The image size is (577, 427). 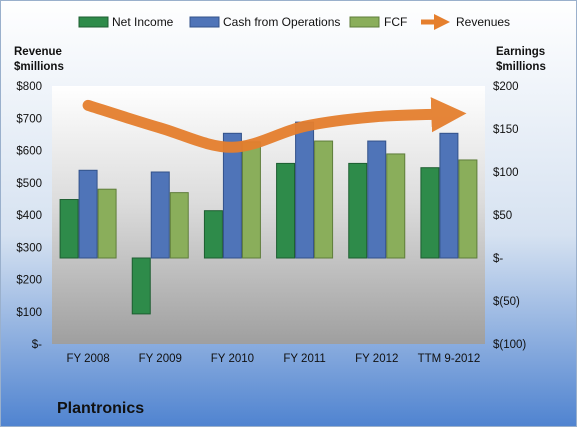 I want to click on right-tick-label: $200, so click(x=506, y=87).